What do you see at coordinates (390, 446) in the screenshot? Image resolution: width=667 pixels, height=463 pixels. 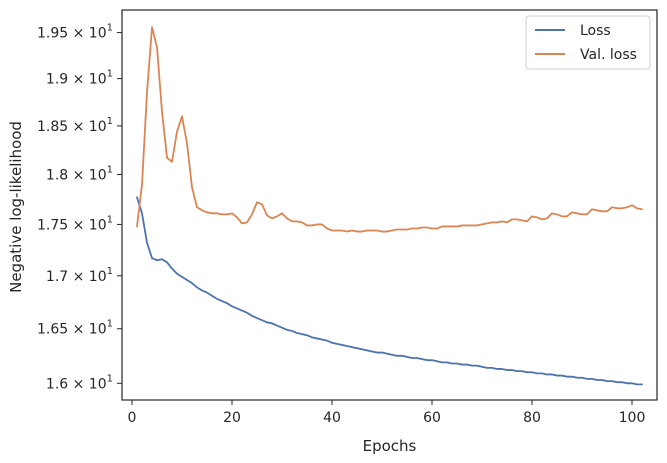 I see `x-axis-label: Epochs` at bounding box center [390, 446].